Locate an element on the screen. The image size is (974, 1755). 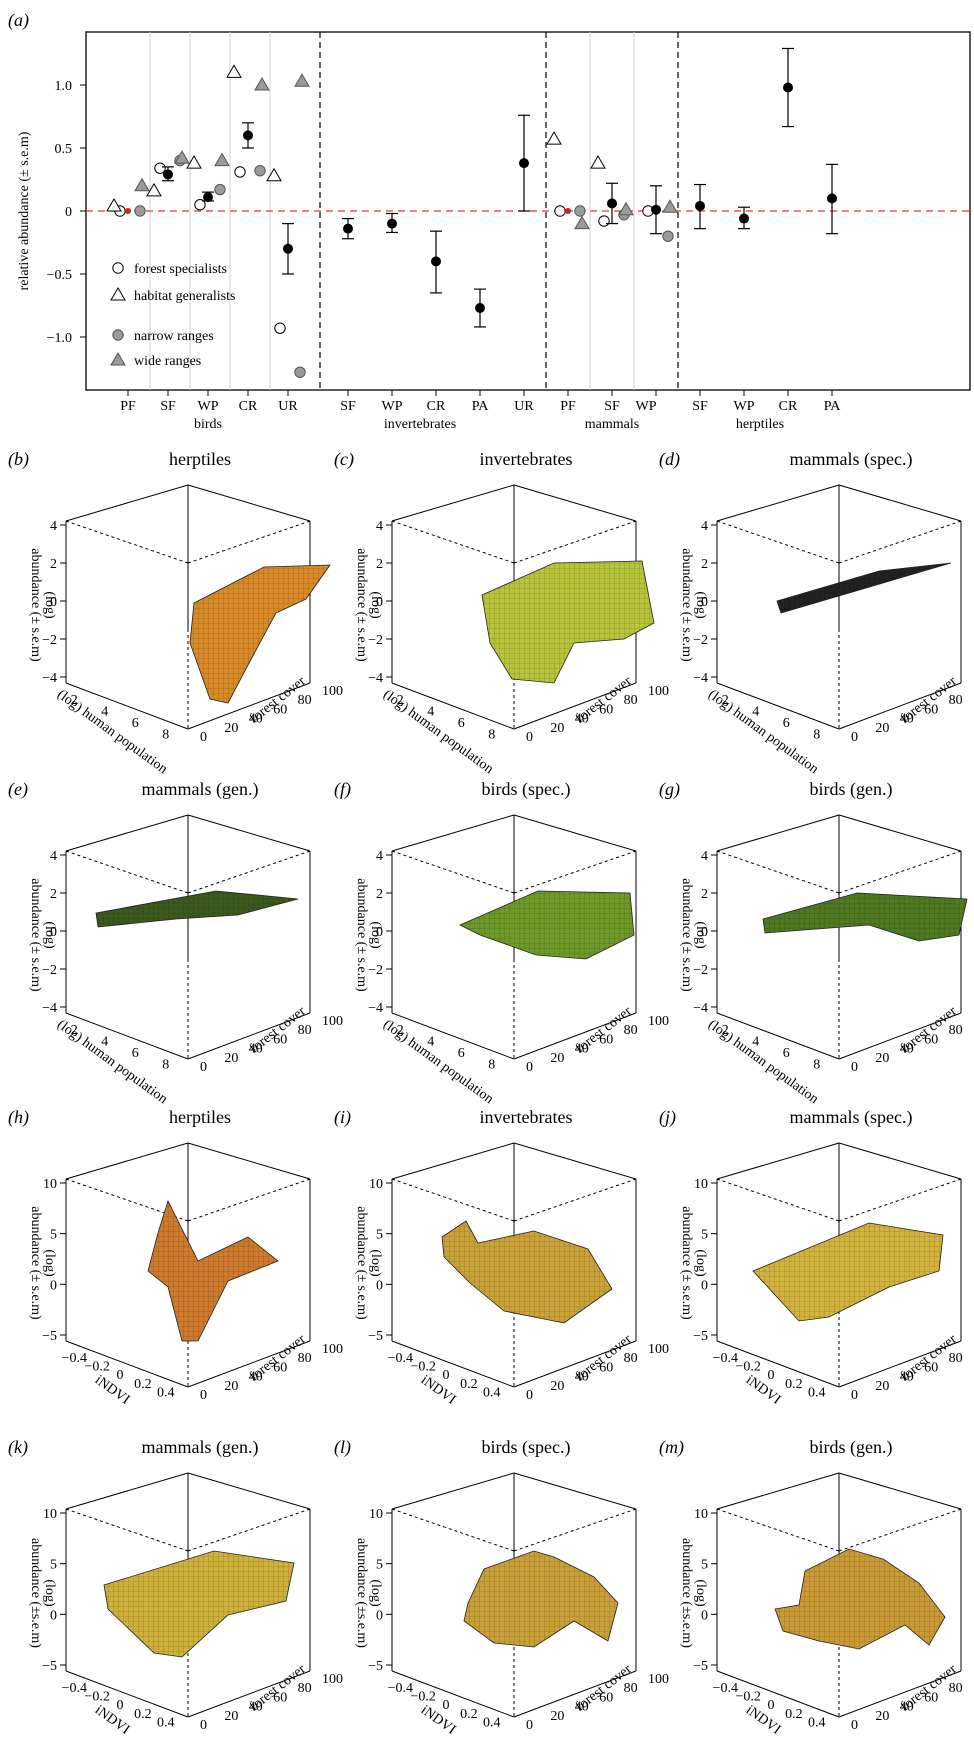
z-tick-label: −2 is located at coordinates (375, 640).